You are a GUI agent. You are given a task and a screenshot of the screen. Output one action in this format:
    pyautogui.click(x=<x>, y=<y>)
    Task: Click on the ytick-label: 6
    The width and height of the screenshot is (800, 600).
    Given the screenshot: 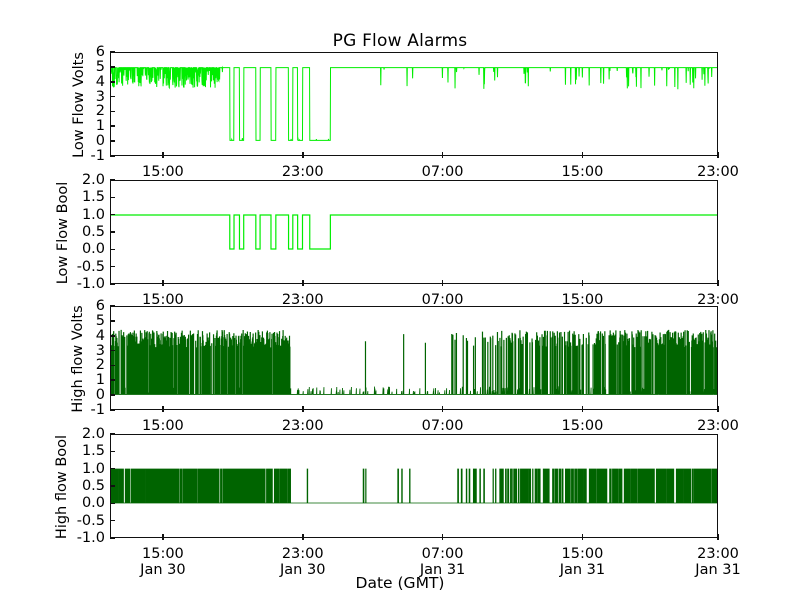 What is the action you would take?
    pyautogui.click(x=100, y=306)
    